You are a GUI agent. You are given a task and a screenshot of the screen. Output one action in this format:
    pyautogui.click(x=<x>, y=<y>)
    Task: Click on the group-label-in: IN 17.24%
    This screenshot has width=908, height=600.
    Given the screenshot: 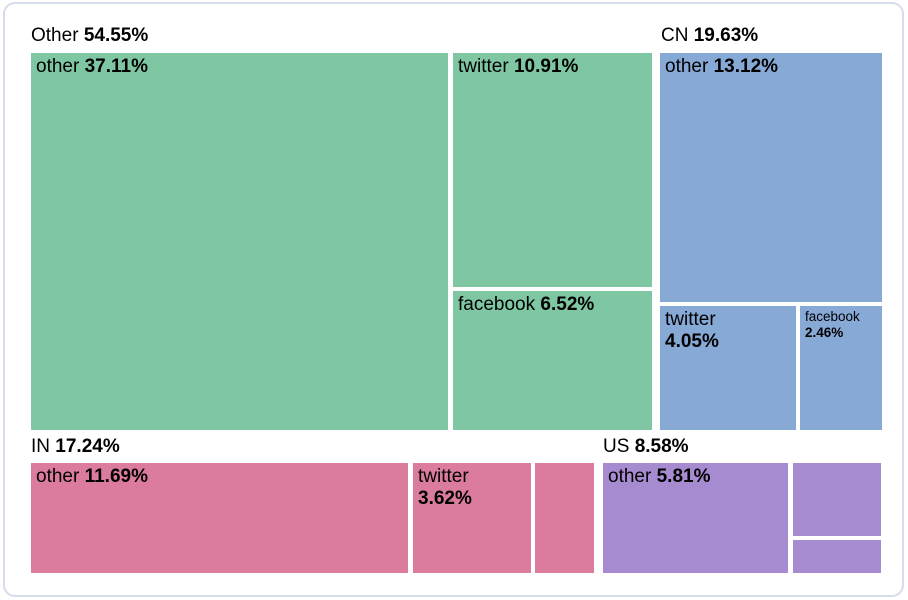 What is the action you would take?
    pyautogui.click(x=75, y=447)
    